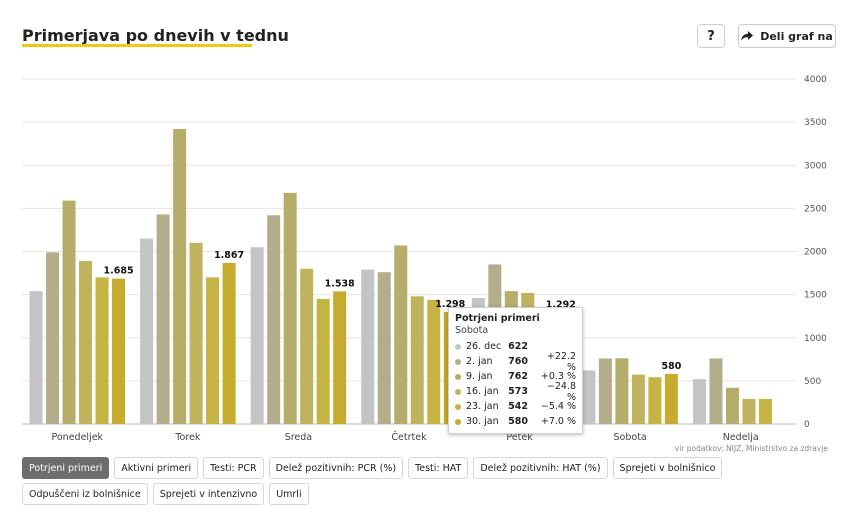  I want to click on tab-aktivni-primeri: Aktivni primeri, so click(156, 468).